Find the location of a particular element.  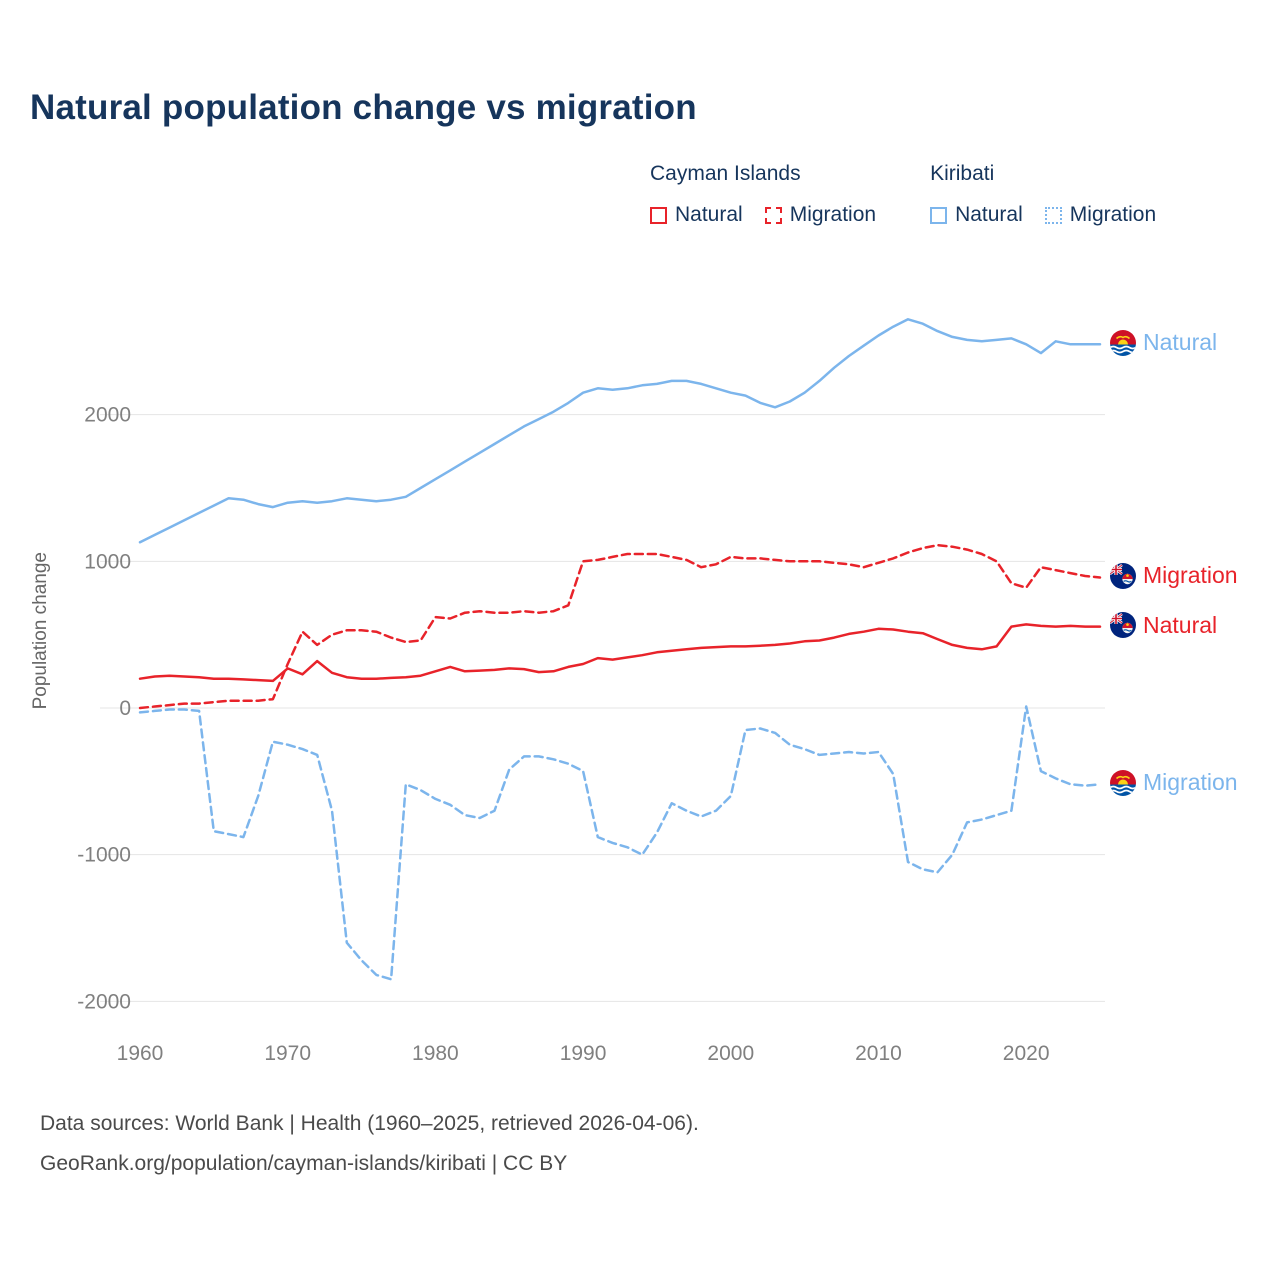

series-end-label-kiribati-migration: Migration is located at coordinates (1174, 782).